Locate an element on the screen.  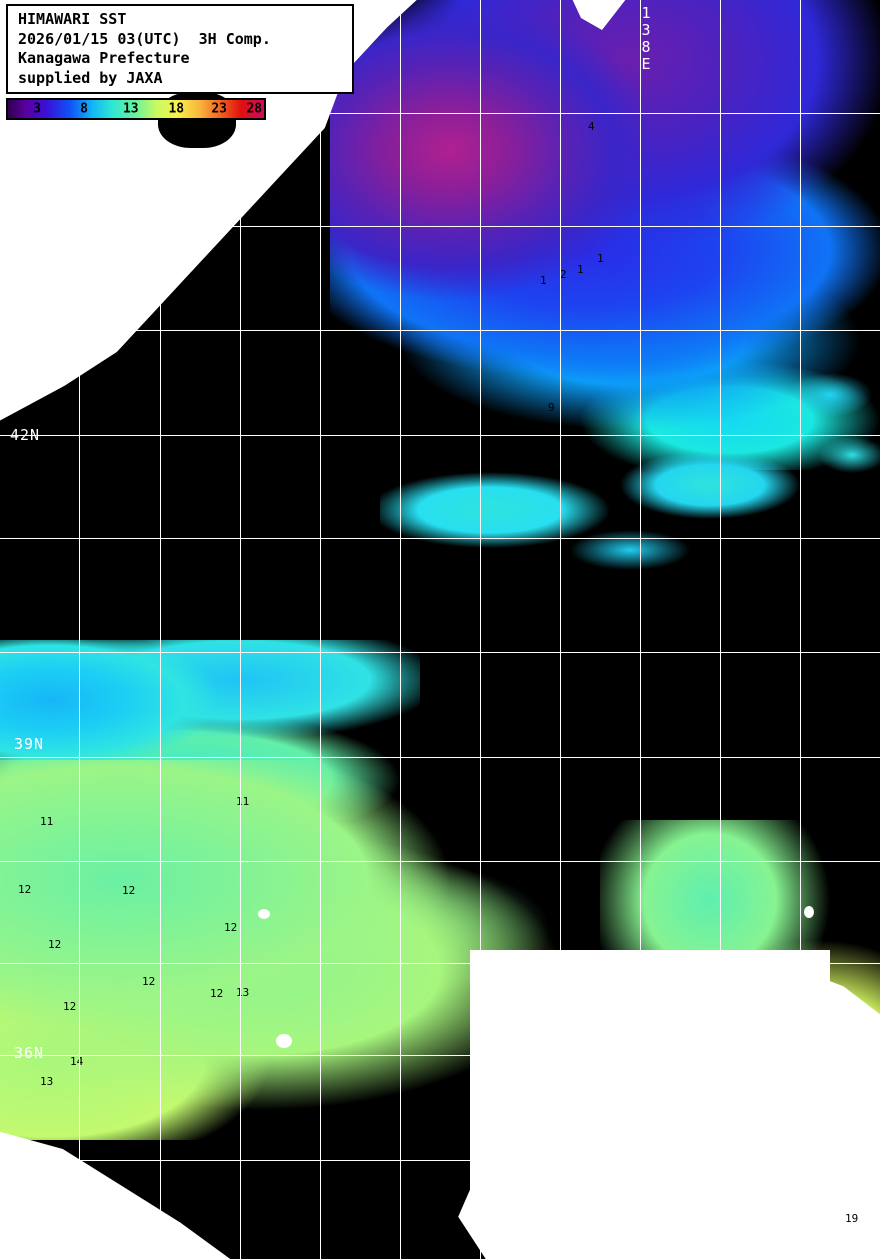
title-line-product: HIMAWARI SST is located at coordinates (72, 19).